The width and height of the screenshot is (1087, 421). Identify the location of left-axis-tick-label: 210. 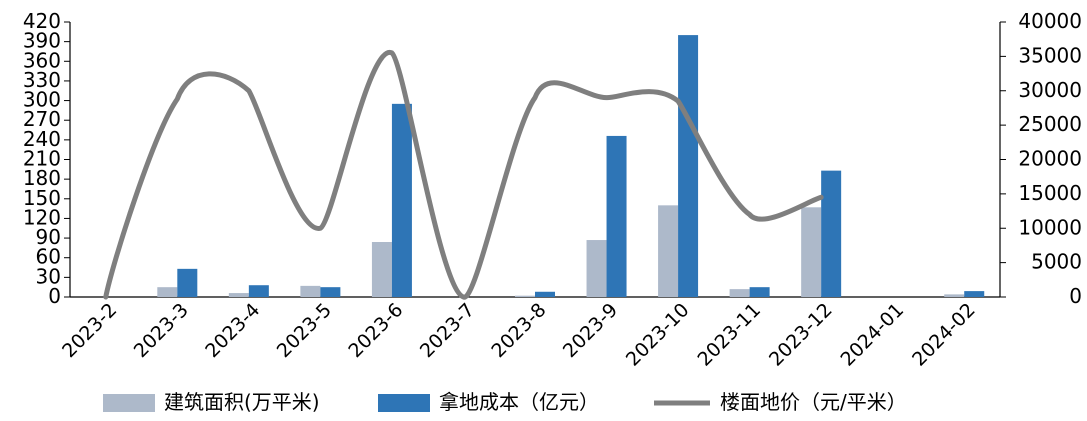
(42, 159).